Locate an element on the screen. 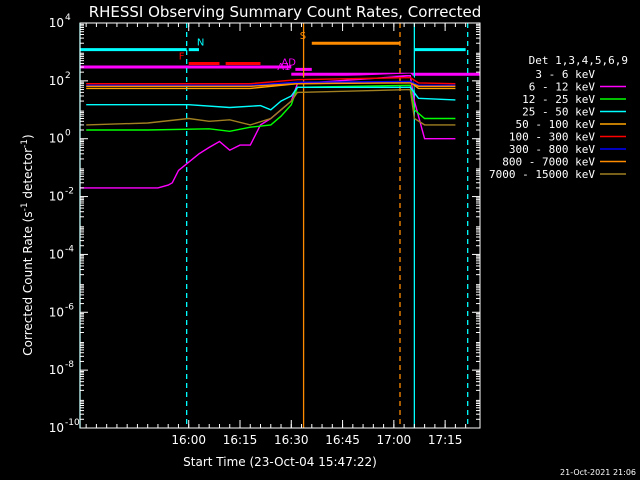  legend-entry-2: 12 - 25 keV is located at coordinates (558, 99).